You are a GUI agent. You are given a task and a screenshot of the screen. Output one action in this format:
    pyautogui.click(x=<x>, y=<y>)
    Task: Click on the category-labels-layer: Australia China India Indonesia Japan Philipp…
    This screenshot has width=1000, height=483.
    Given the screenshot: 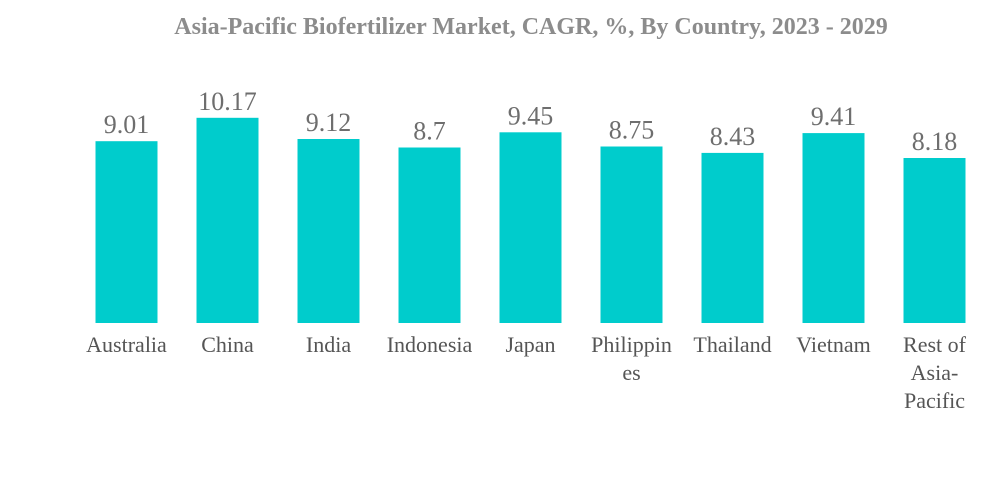 What is the action you would take?
    pyautogui.click(x=526, y=372)
    